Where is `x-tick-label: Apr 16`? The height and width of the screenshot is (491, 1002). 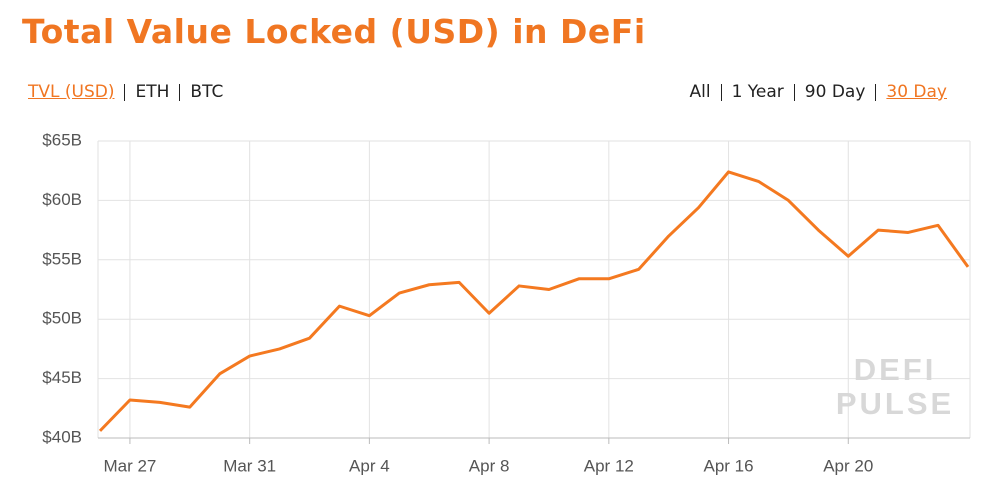 x-tick-label: Apr 16 is located at coordinates (729, 465).